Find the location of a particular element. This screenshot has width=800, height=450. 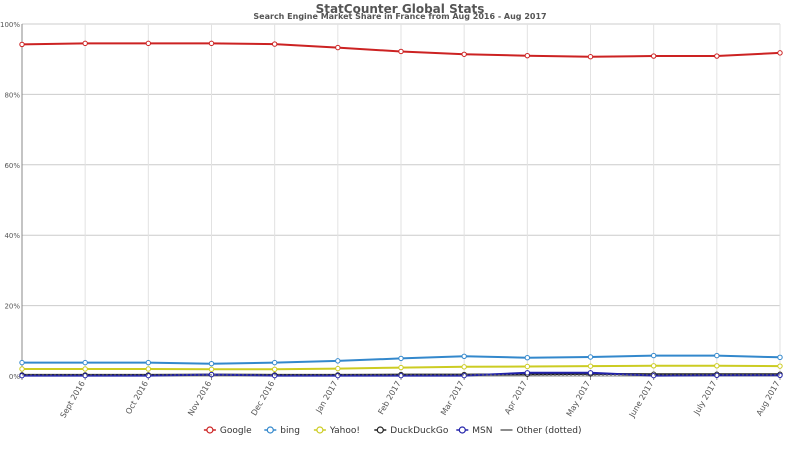

legend-label-msn: MSN is located at coordinates (482, 431).